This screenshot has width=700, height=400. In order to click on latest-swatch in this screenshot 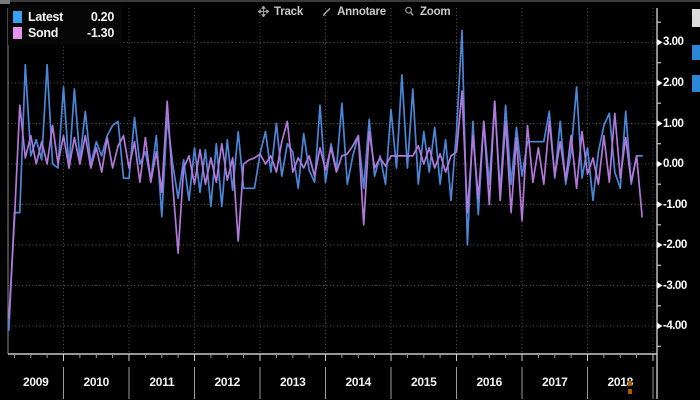, I will do `click(17, 16)`.